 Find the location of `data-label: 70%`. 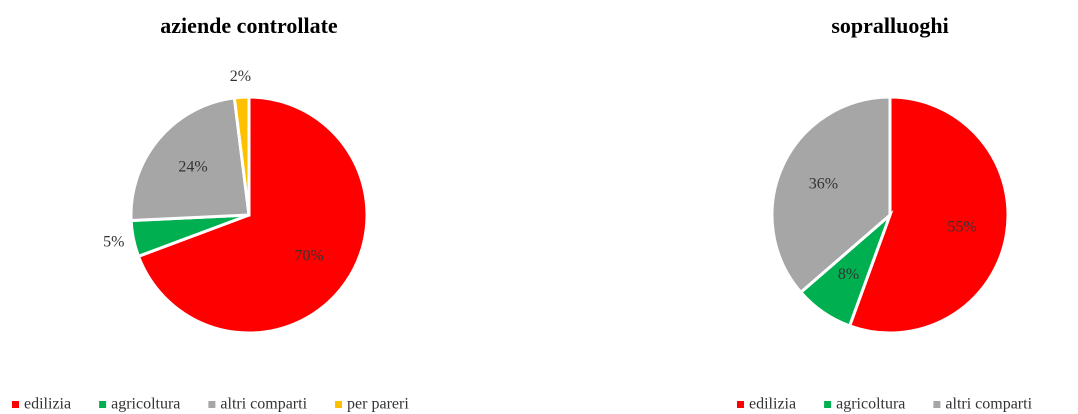

data-label: 70% is located at coordinates (308, 255).